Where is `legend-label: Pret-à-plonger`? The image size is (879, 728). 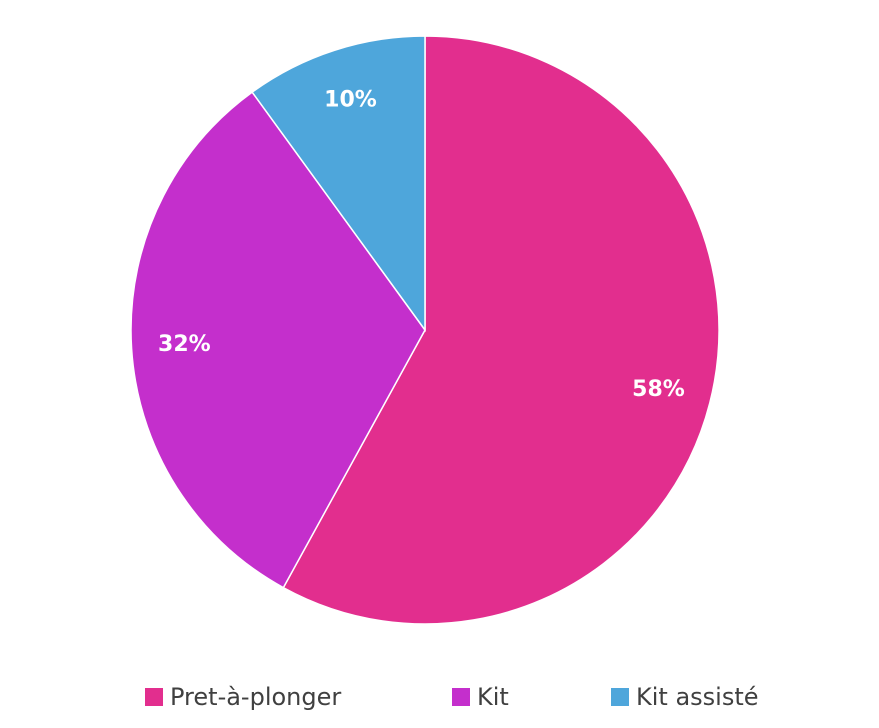
legend-label: Pret-à-plonger is located at coordinates (255, 697).